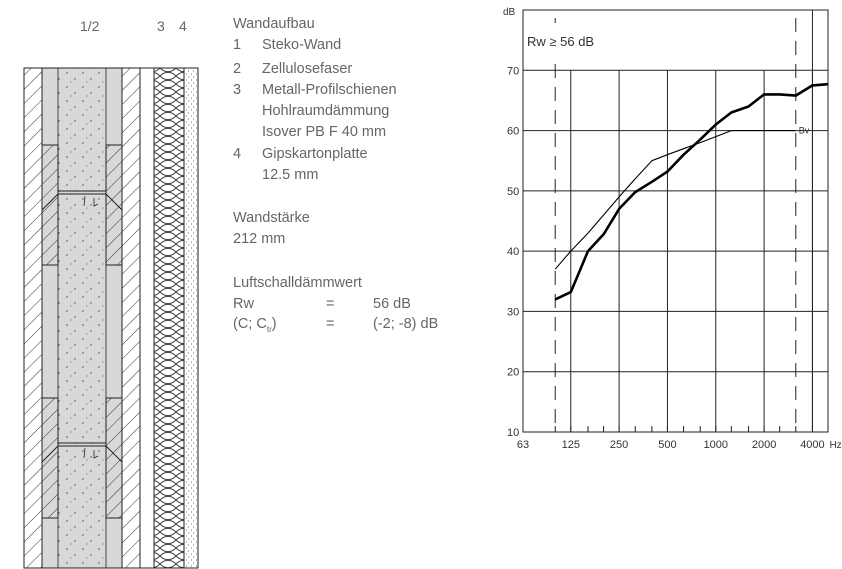  Describe the element at coordinates (307, 69) in the screenshot. I see `spec-item-text: Zellulosefaser` at that location.